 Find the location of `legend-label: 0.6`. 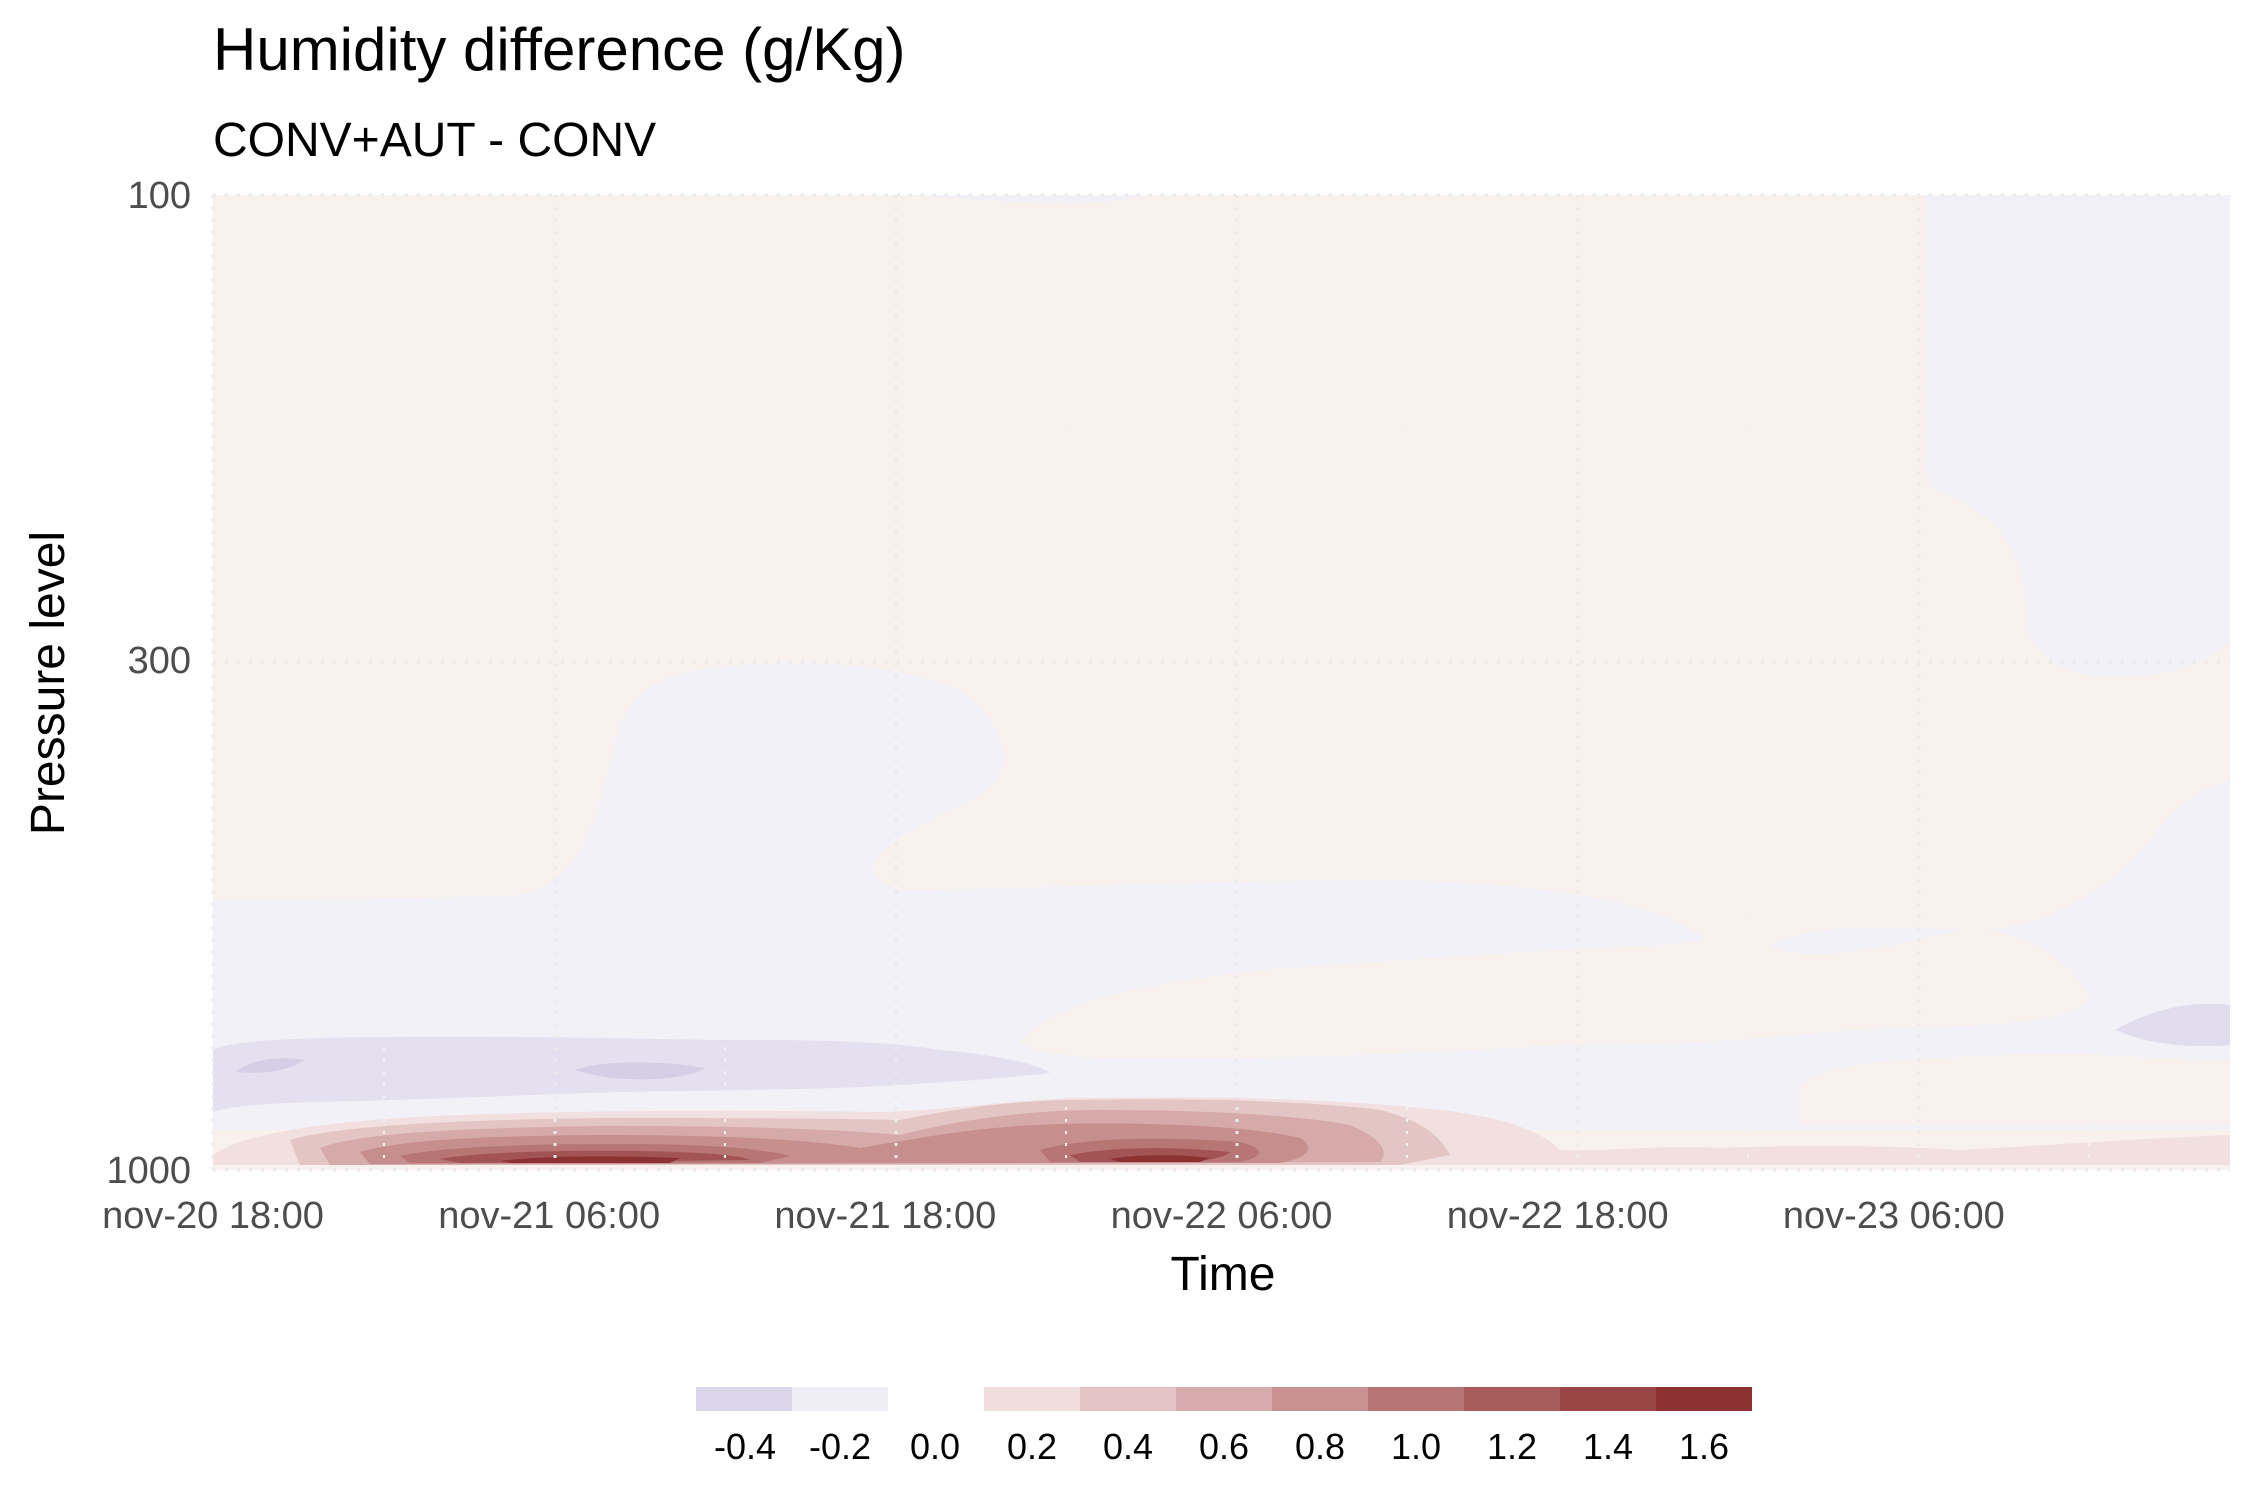

legend-label: 0.6 is located at coordinates (1224, 1446).